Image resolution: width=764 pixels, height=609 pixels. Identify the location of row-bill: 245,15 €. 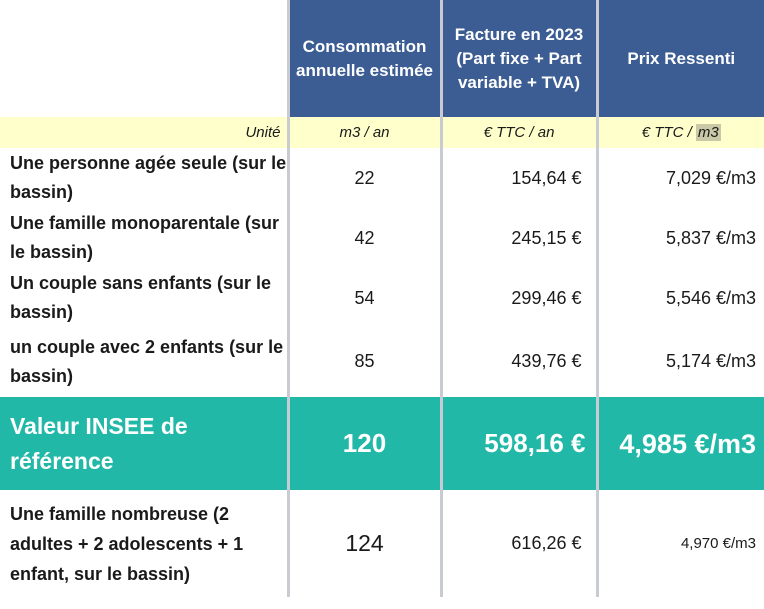
(518, 238).